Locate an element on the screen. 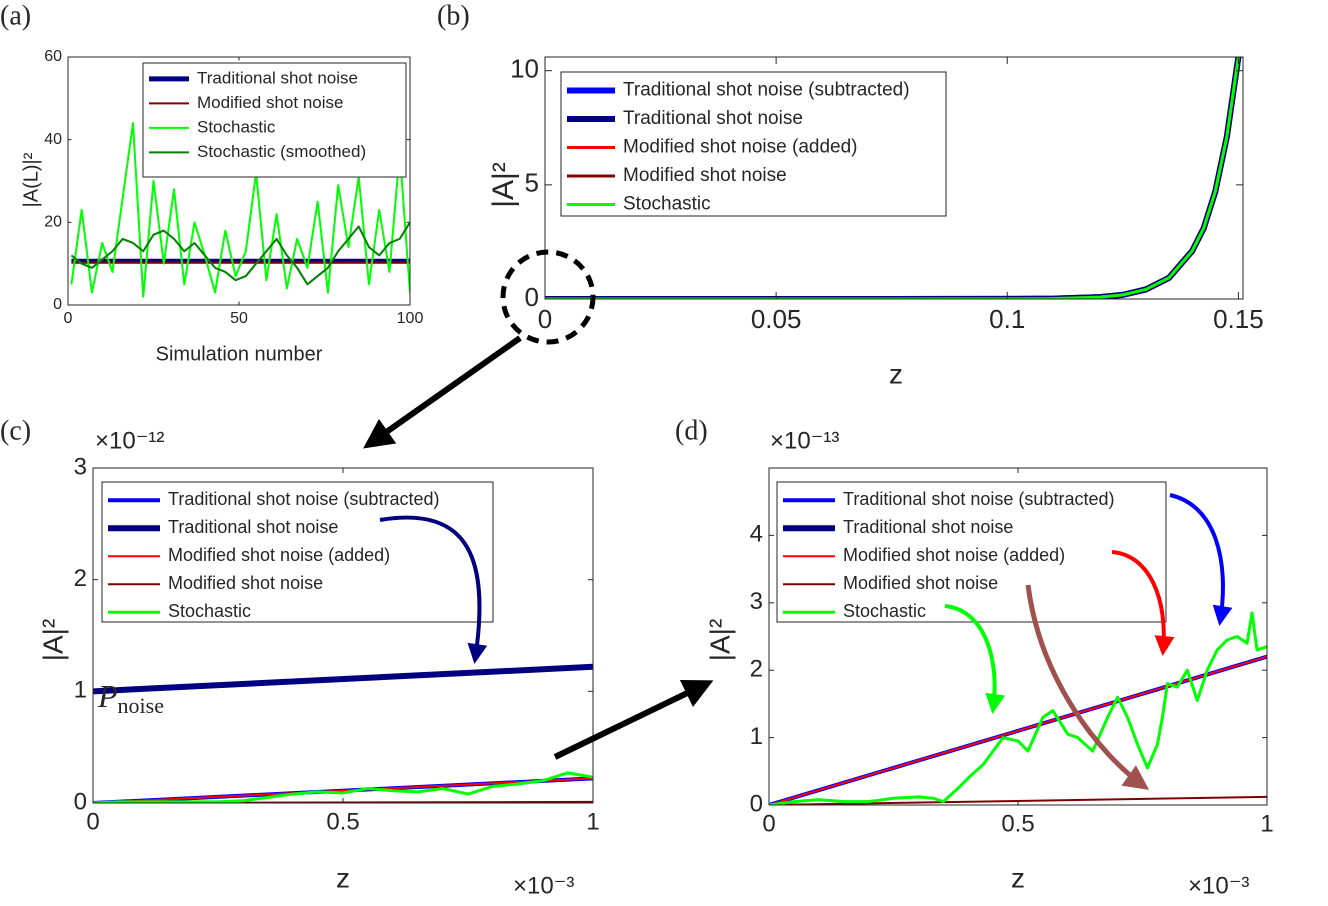 The width and height of the screenshot is (1328, 906). y-tick-label: 60 is located at coordinates (53, 56).